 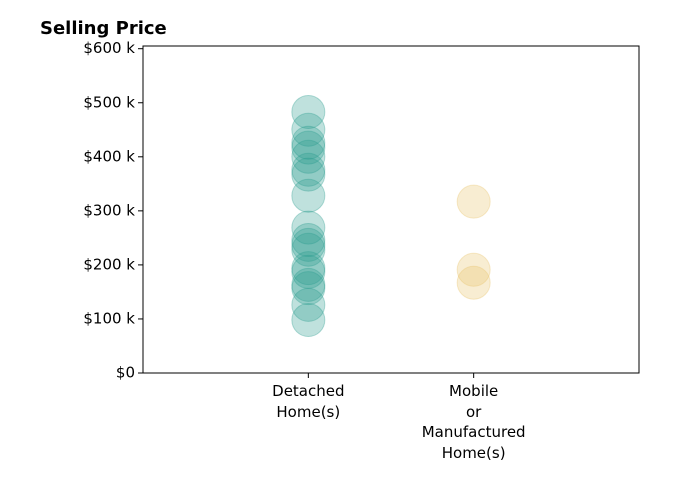 What do you see at coordinates (109, 102) in the screenshot?
I see `y-tick-label: $500 k` at bounding box center [109, 102].